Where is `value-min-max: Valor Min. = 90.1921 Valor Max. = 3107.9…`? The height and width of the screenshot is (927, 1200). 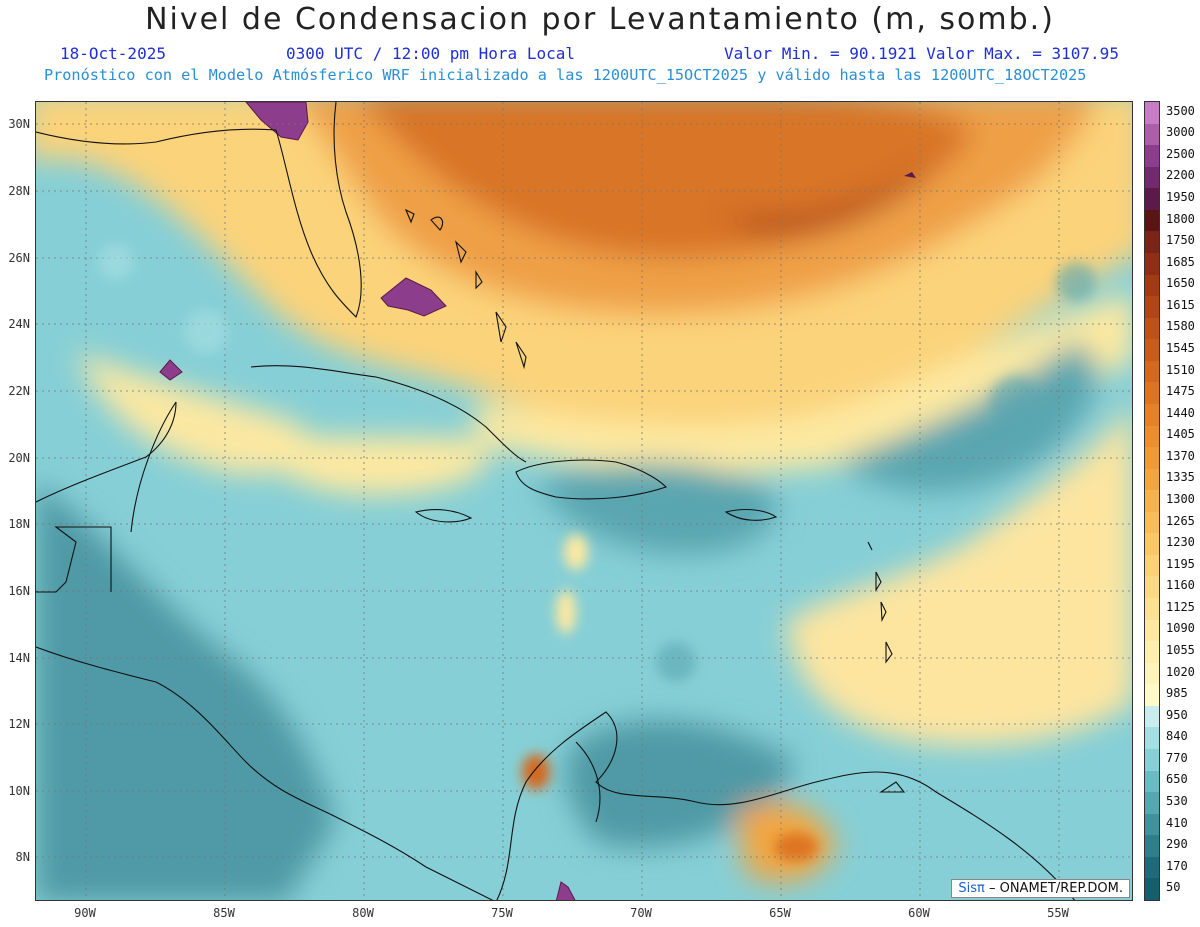 value-min-max: Valor Min. = 90.1921 Valor Max. = 3107.9… is located at coordinates (921, 53).